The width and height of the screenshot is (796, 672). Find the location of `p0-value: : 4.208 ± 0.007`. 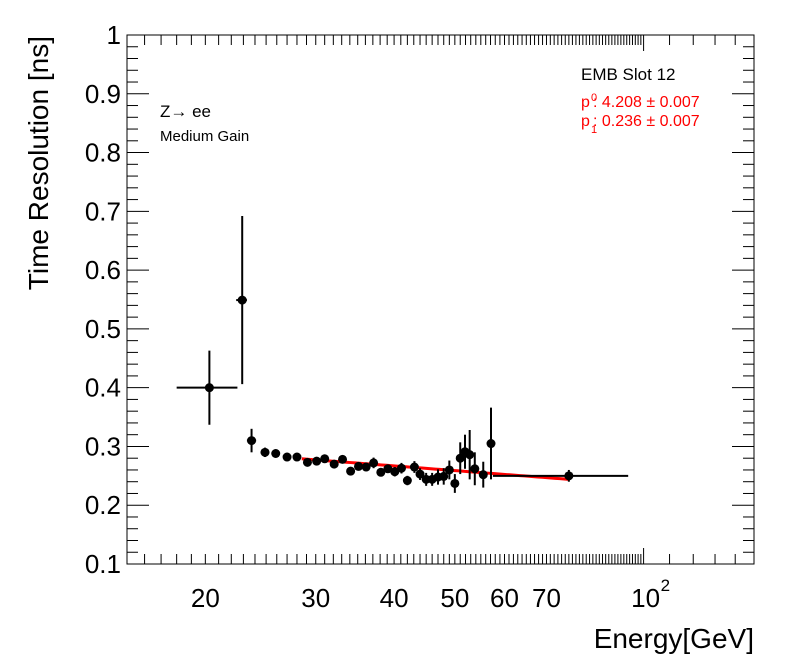

p0-value: : 4.208 ± 0.007 is located at coordinates (646, 102).